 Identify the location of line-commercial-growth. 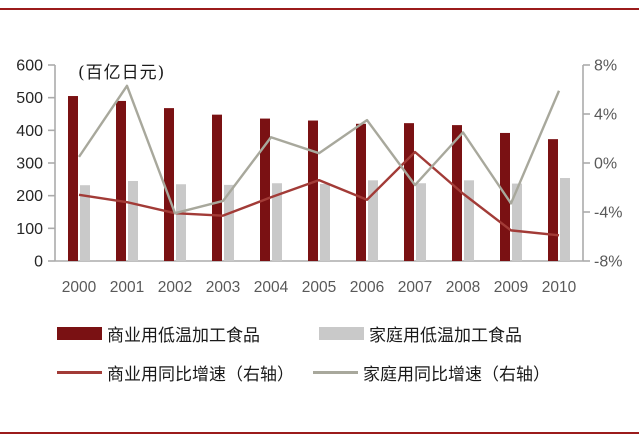
(319, 193).